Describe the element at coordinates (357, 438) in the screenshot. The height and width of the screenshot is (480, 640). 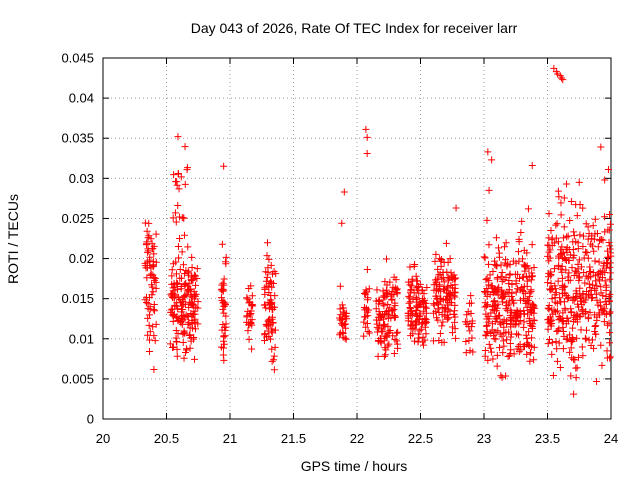
I see `x-tick-label: 22` at that location.